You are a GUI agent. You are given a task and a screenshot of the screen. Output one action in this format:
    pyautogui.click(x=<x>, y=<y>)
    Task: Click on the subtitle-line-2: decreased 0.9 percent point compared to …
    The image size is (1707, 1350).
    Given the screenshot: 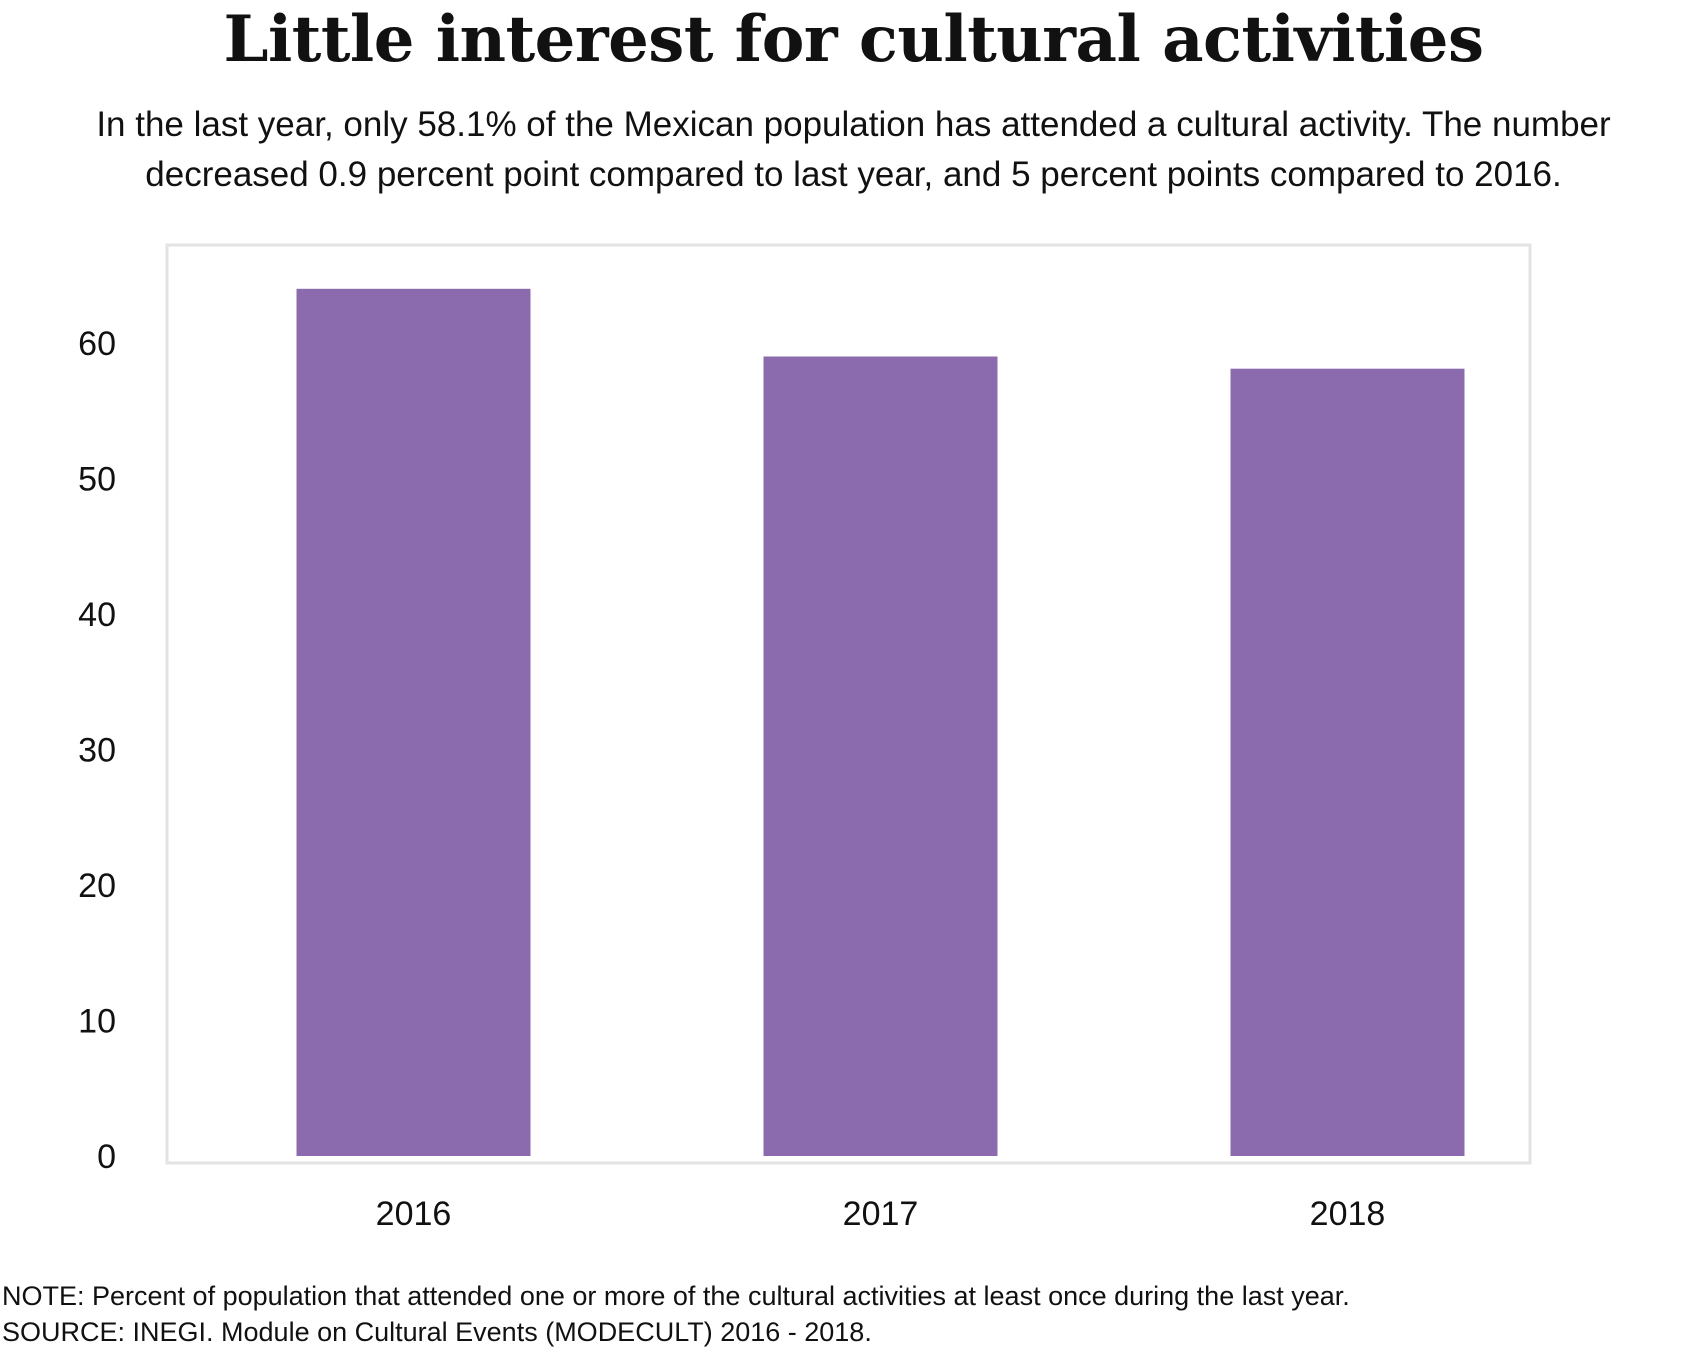 What is the action you would take?
    pyautogui.click(x=853, y=174)
    